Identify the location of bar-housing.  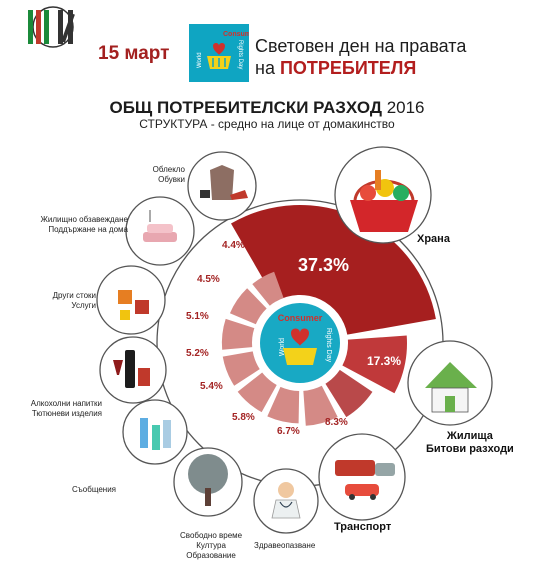
(374, 364).